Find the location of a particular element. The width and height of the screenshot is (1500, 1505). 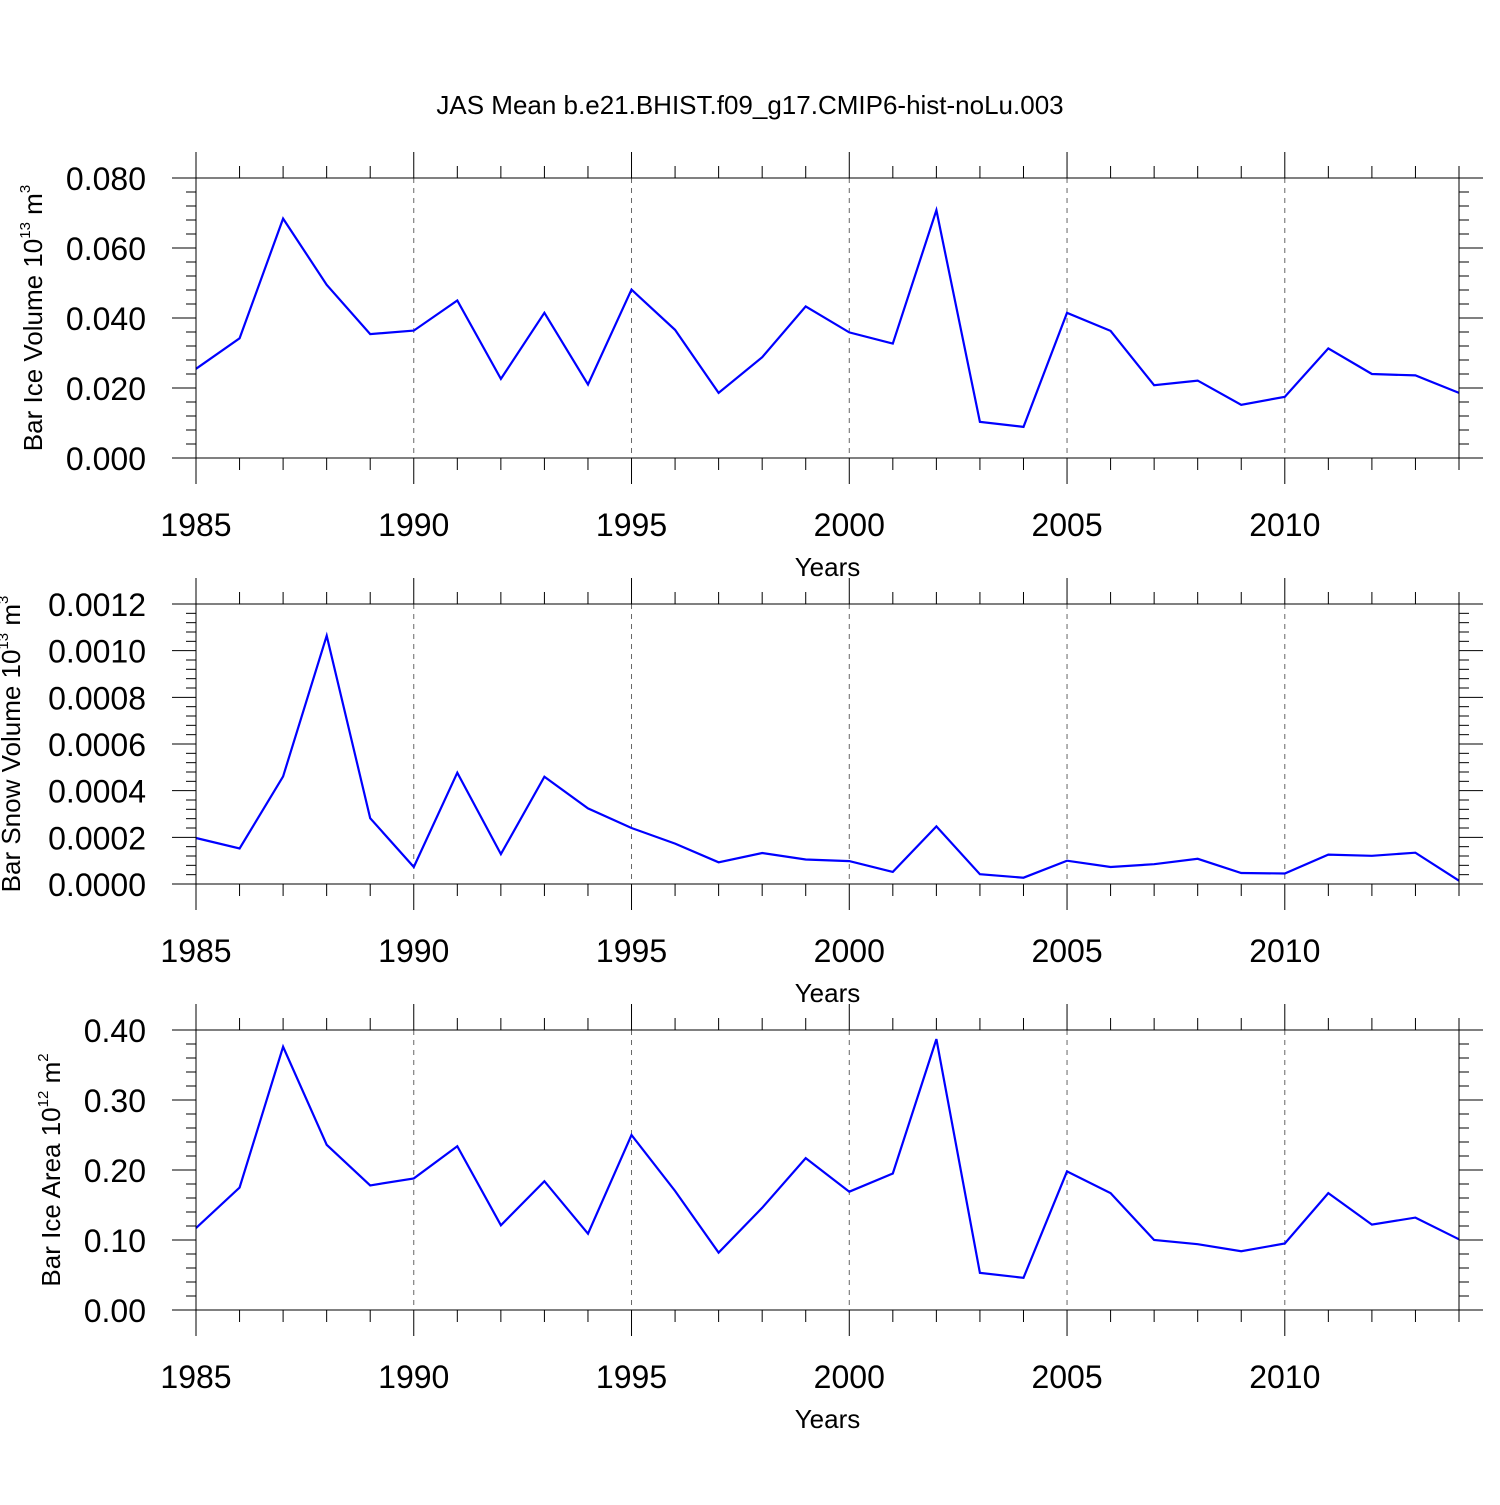

y-axis-label: Bar Snow Volume 1013 m3 is located at coordinates (13, 744).